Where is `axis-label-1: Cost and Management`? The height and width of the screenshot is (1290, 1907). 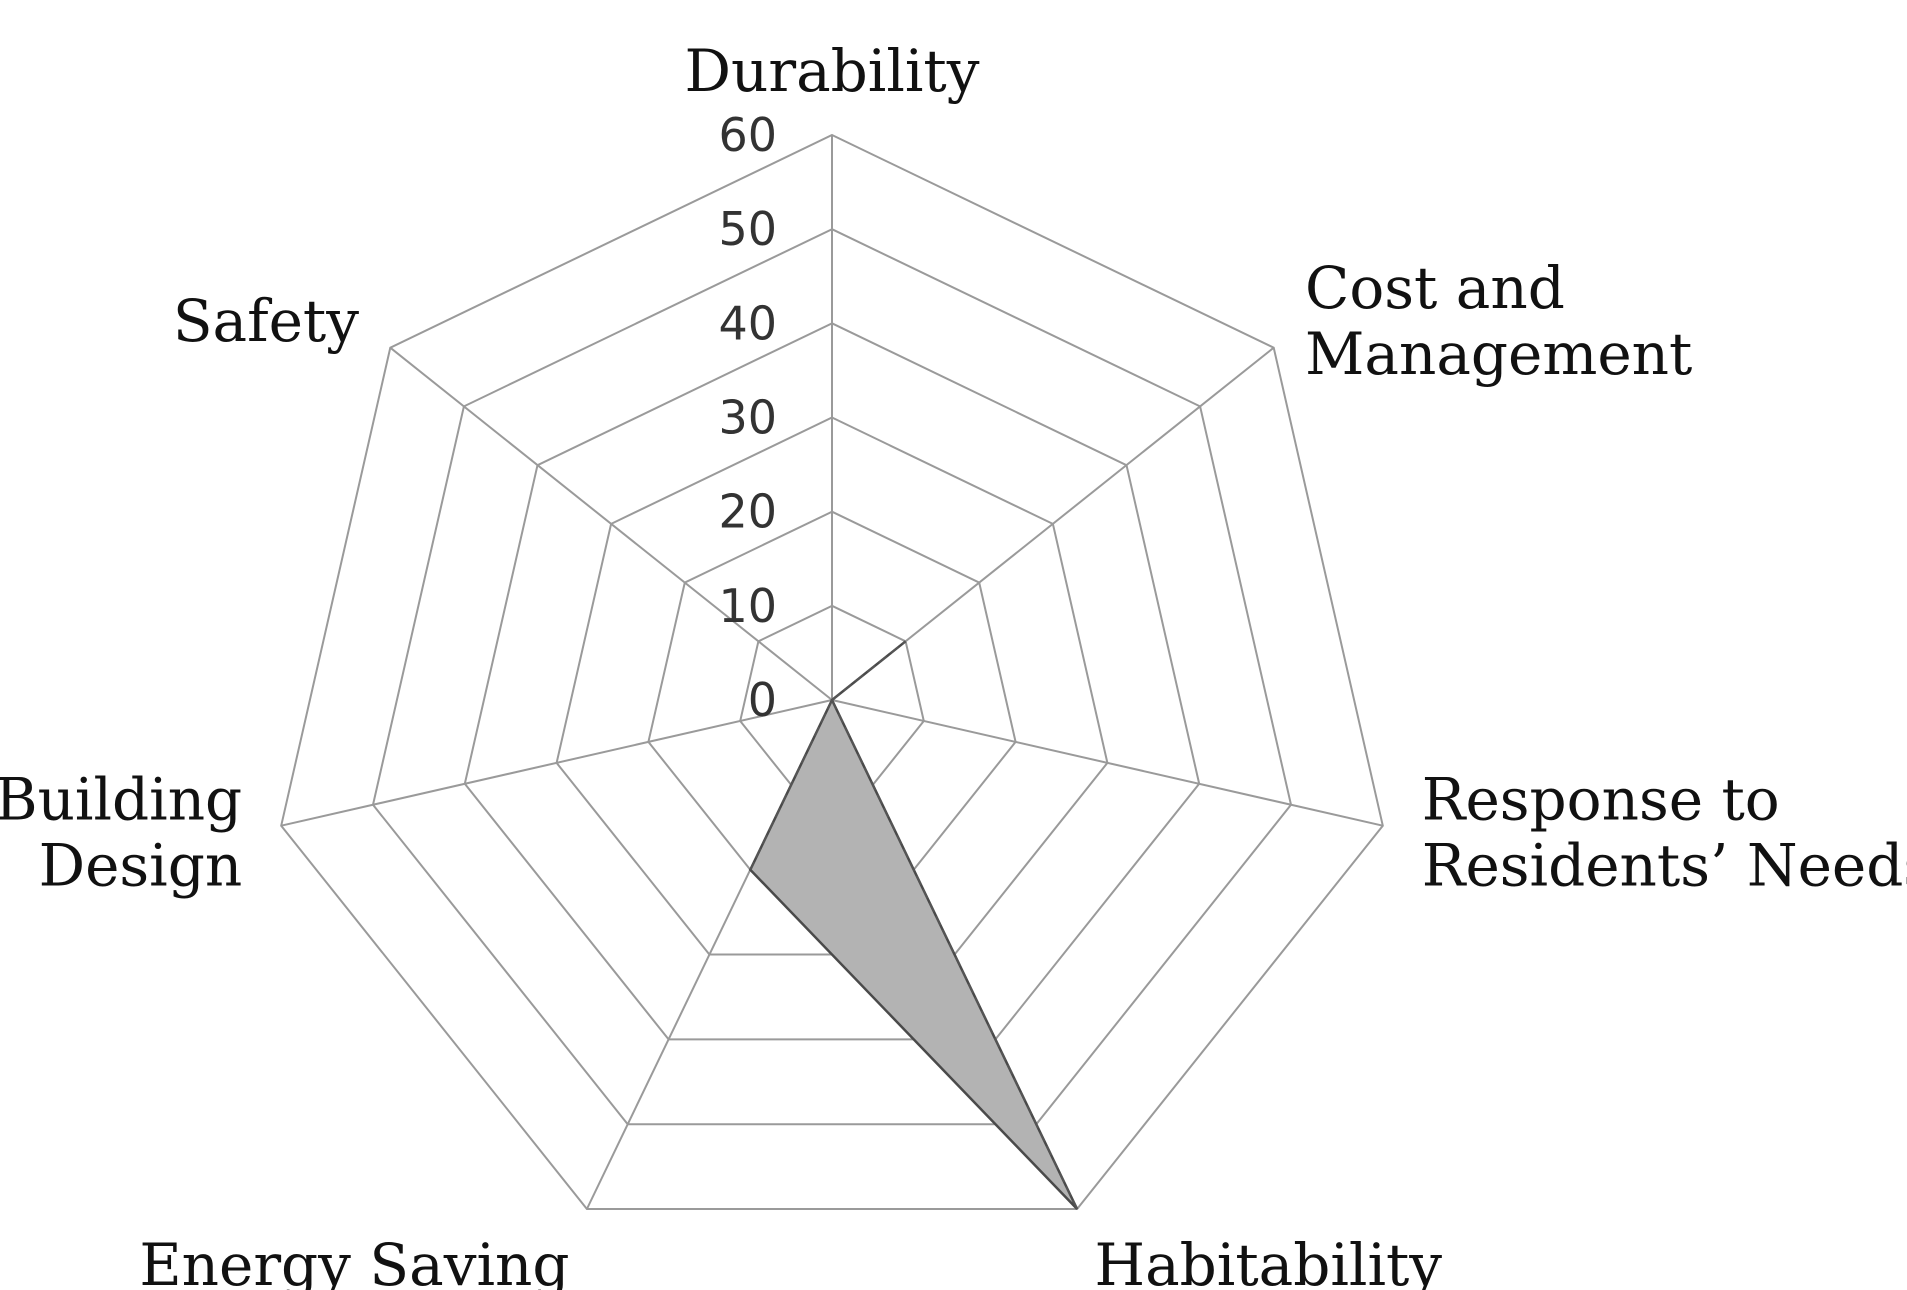
axis-label-1: Cost and Management is located at coordinates (1498, 321).